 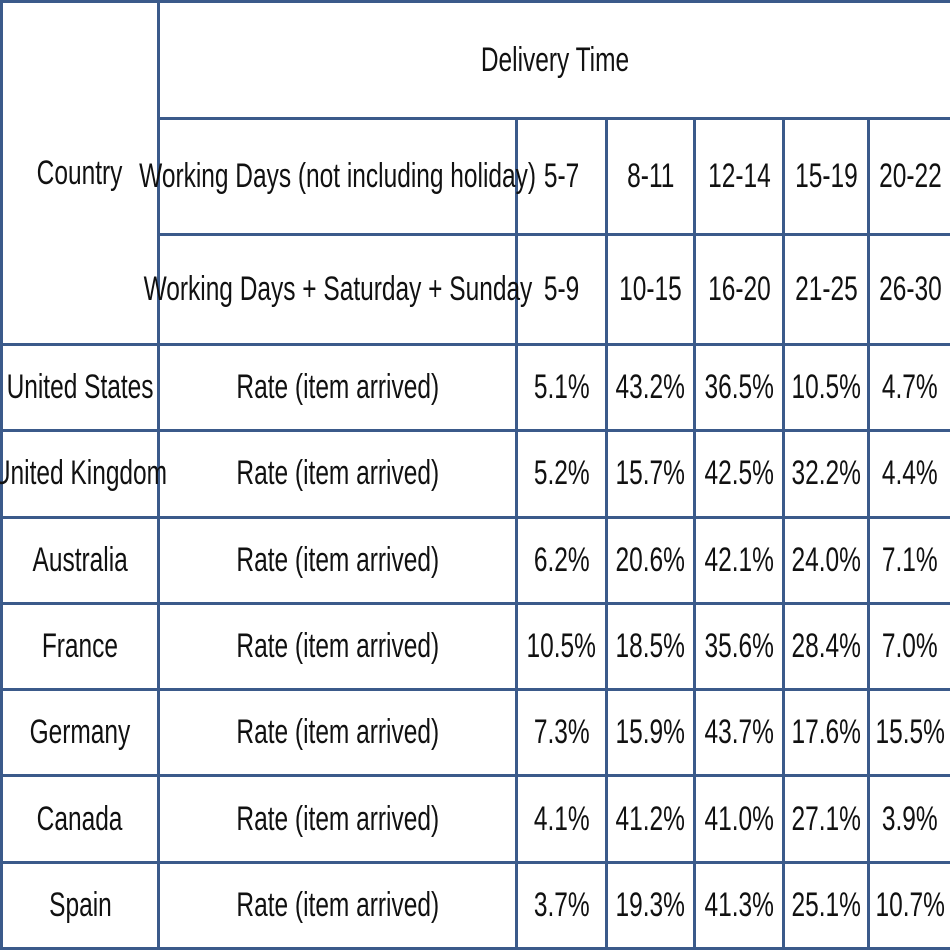 I want to click on day-range: 5-7, so click(x=561, y=176).